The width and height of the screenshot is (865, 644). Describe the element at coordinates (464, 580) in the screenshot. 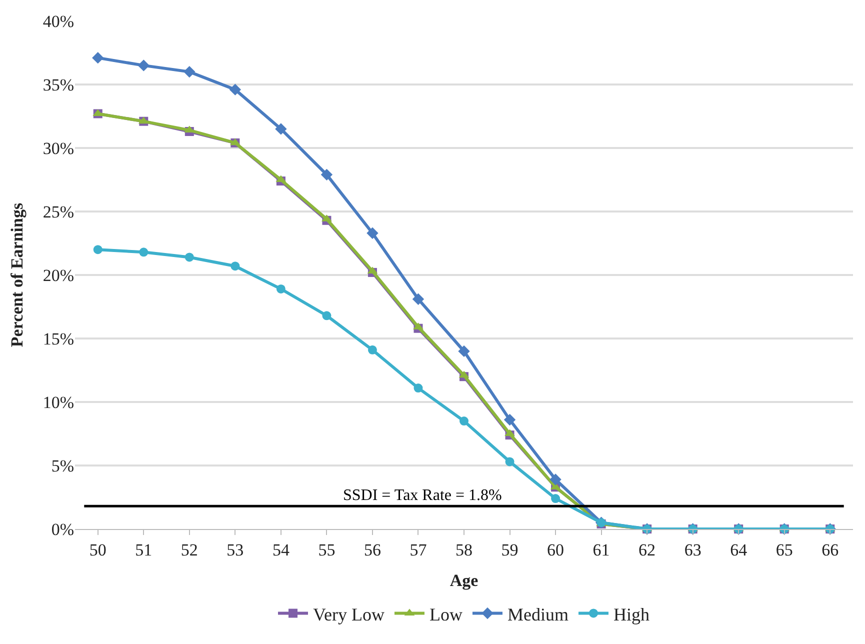

I see `x-axis-title: Age` at that location.